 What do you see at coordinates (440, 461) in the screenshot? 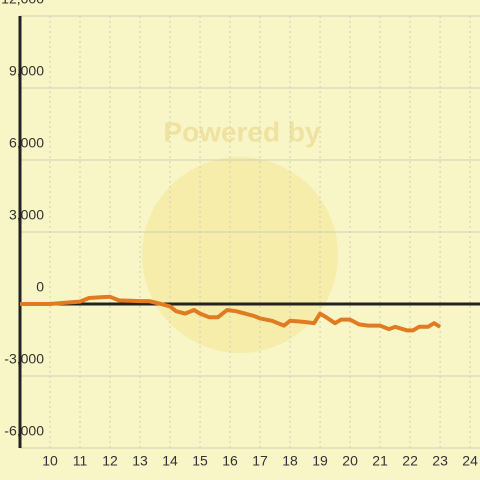
I see `x-tick-label: 23` at bounding box center [440, 461].